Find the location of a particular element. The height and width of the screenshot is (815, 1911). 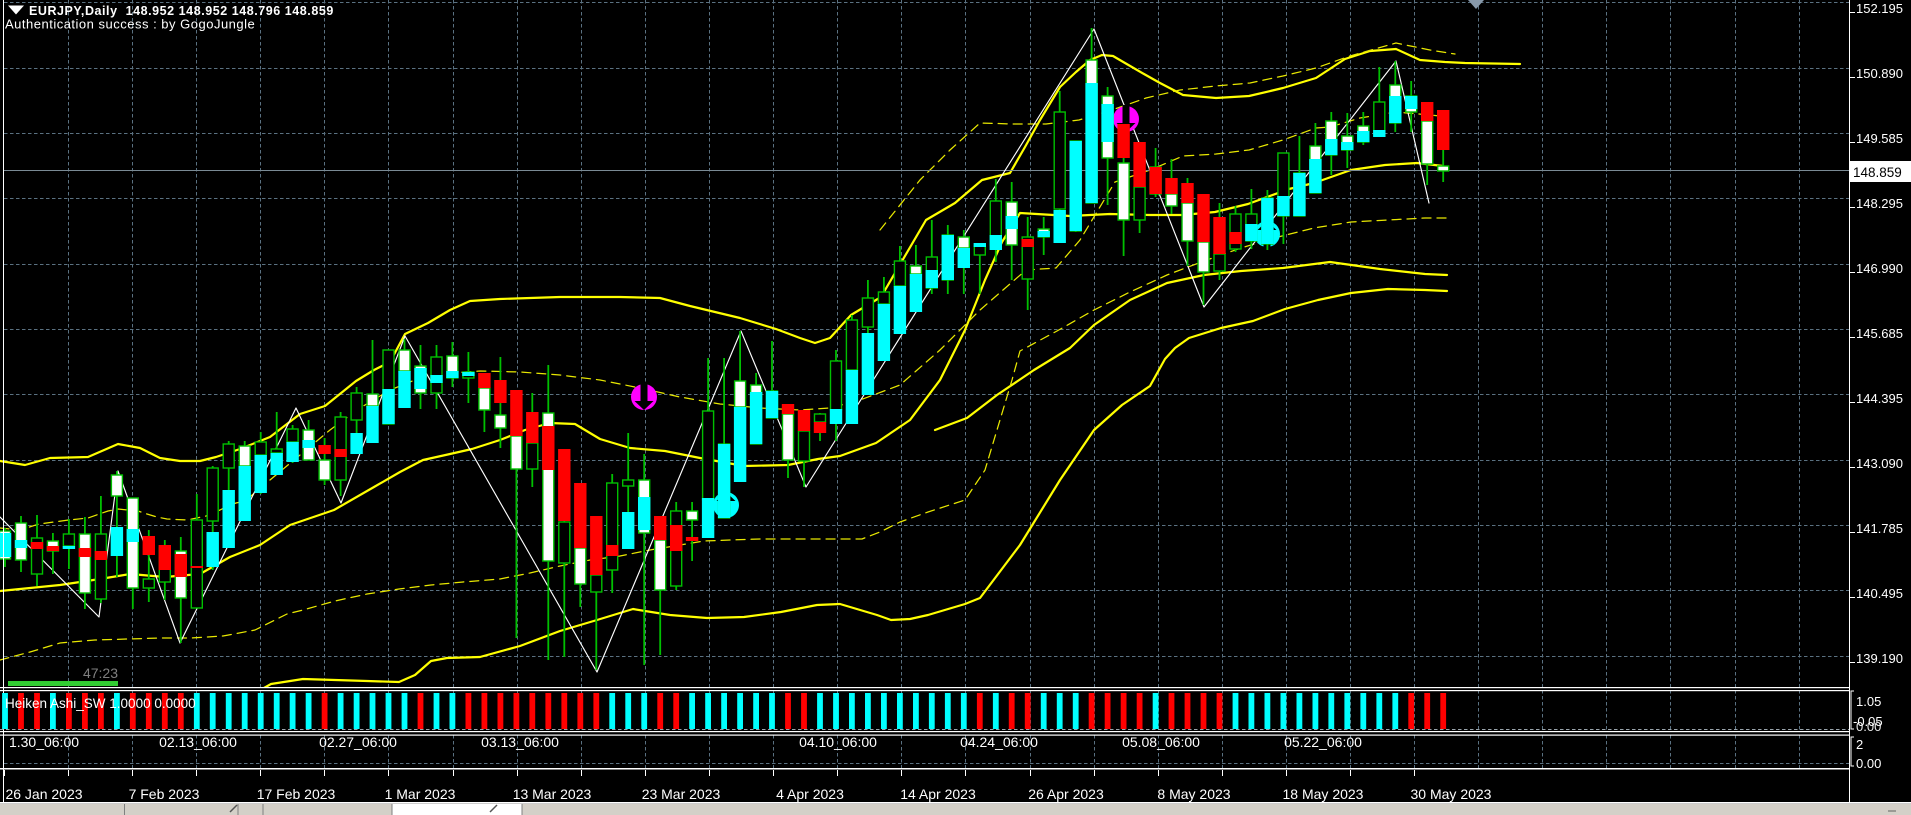

svg-text: 143.090 is located at coordinates (1879, 463).